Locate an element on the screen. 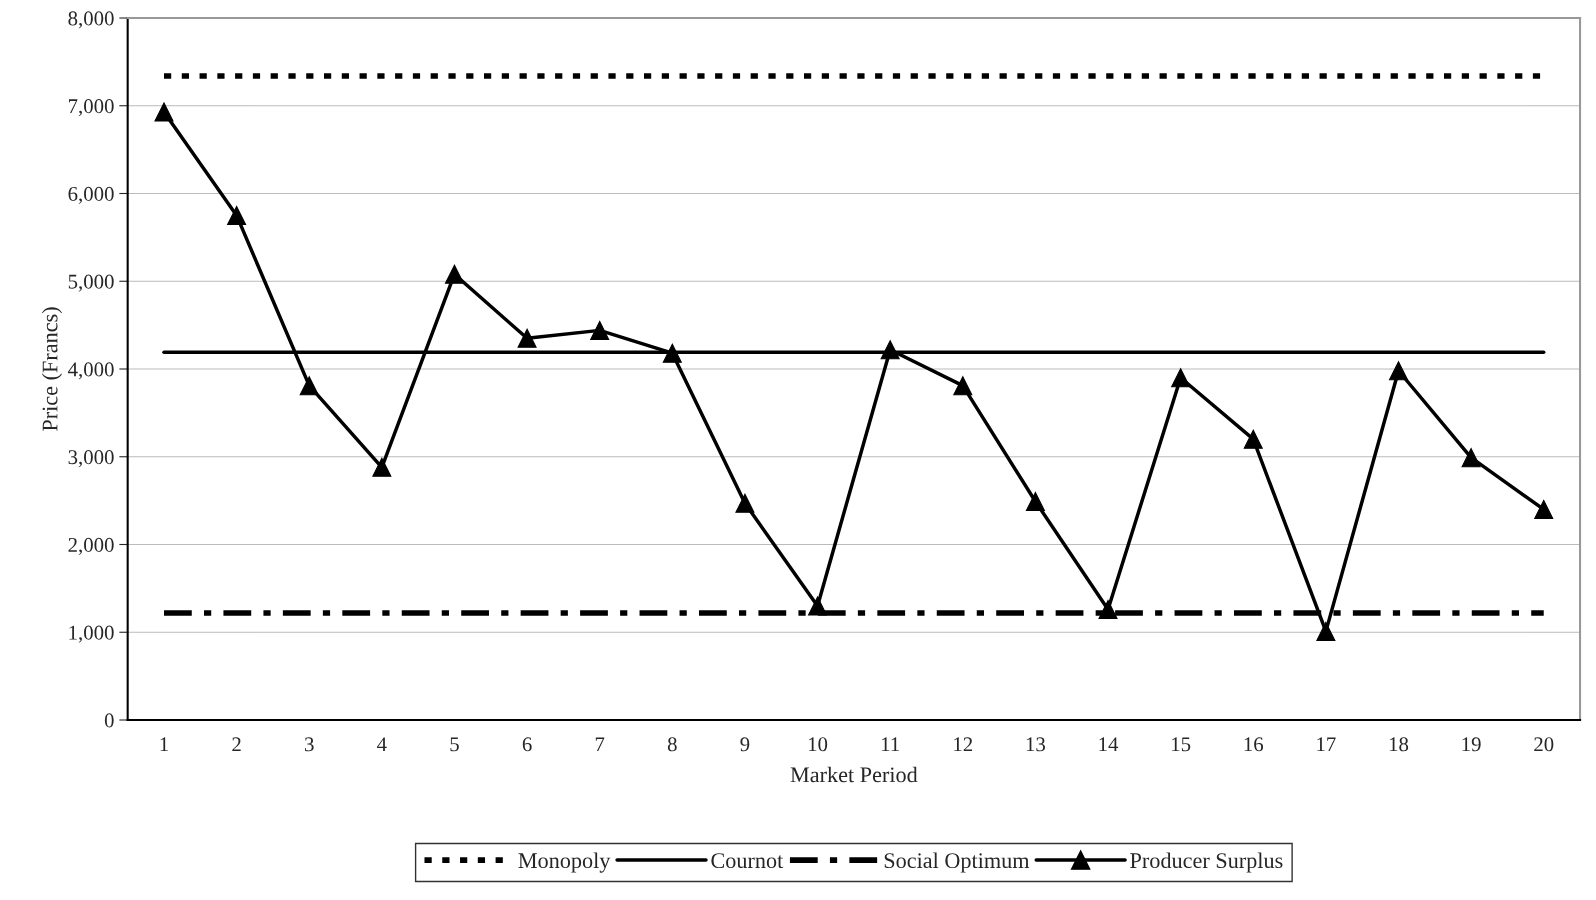  x-tick-label: 15 is located at coordinates (1181, 744).